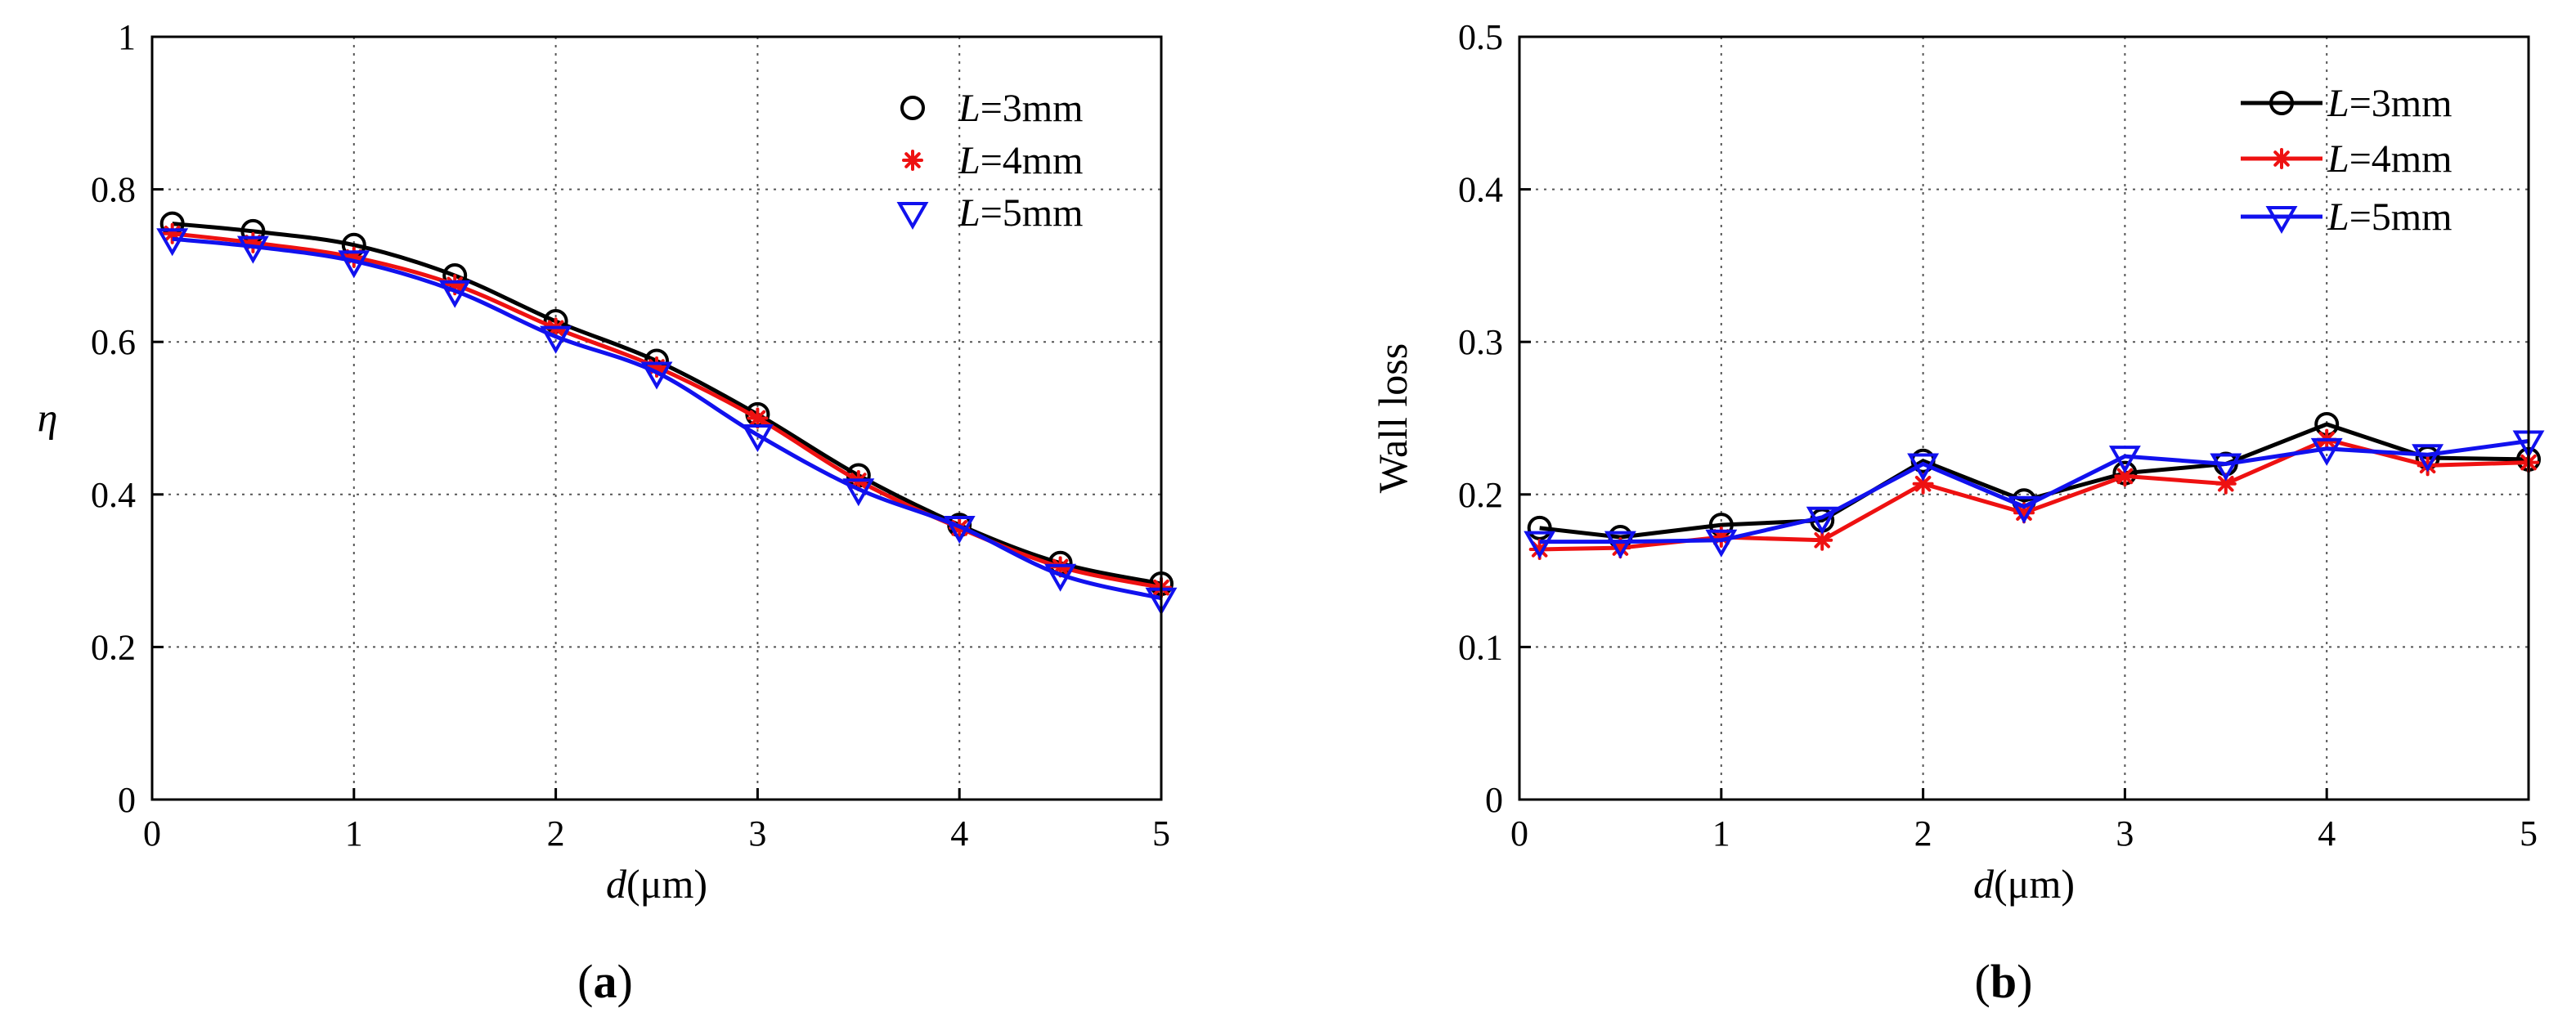  What do you see at coordinates (1393, 418) in the screenshot?
I see `y-axis-label: Wall loss` at bounding box center [1393, 418].